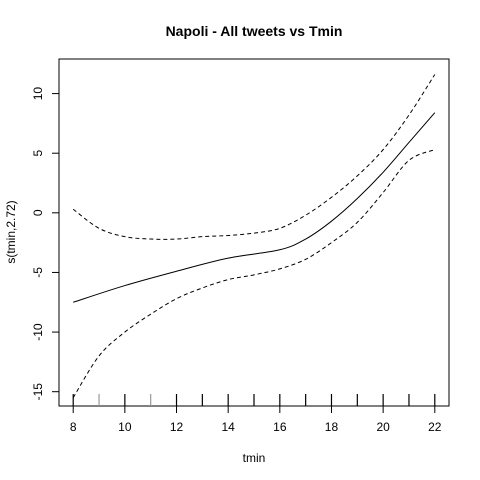  What do you see at coordinates (435, 427) in the screenshot?
I see `x-tick-label: 22` at bounding box center [435, 427].